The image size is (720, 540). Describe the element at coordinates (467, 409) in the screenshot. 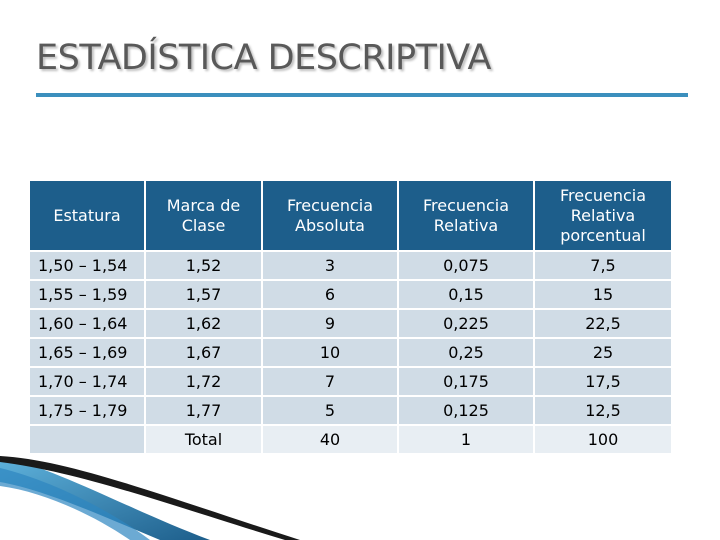

I see `cell-relativa: 0,125` at that location.